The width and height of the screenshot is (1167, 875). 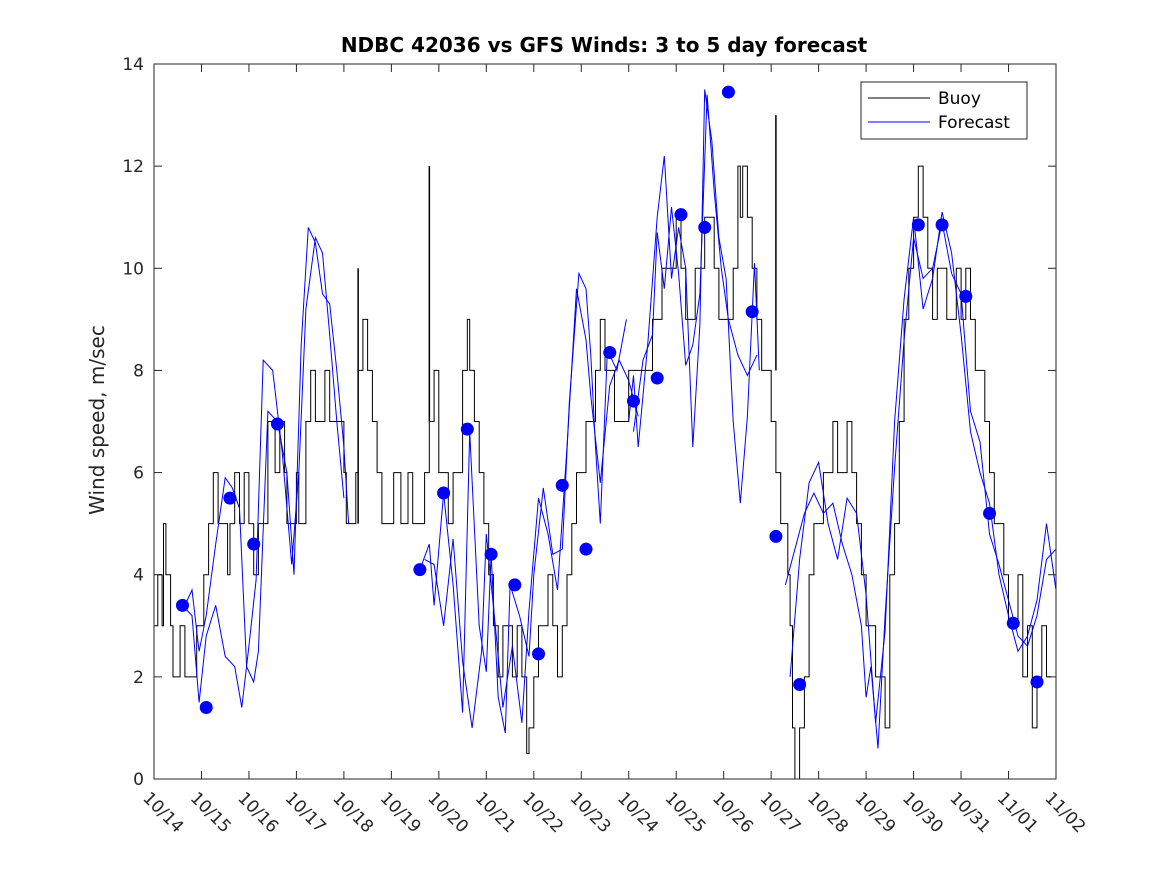 What do you see at coordinates (133, 167) in the screenshot?
I see `y-tick-label: 12` at bounding box center [133, 167].